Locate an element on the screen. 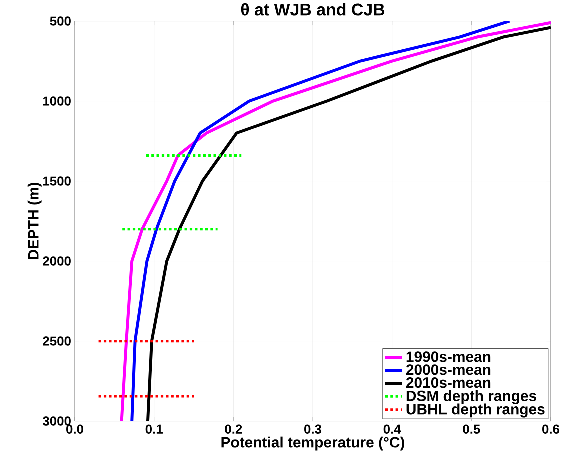 The width and height of the screenshot is (566, 474). x-tick-label: 0.5 is located at coordinates (471, 429).